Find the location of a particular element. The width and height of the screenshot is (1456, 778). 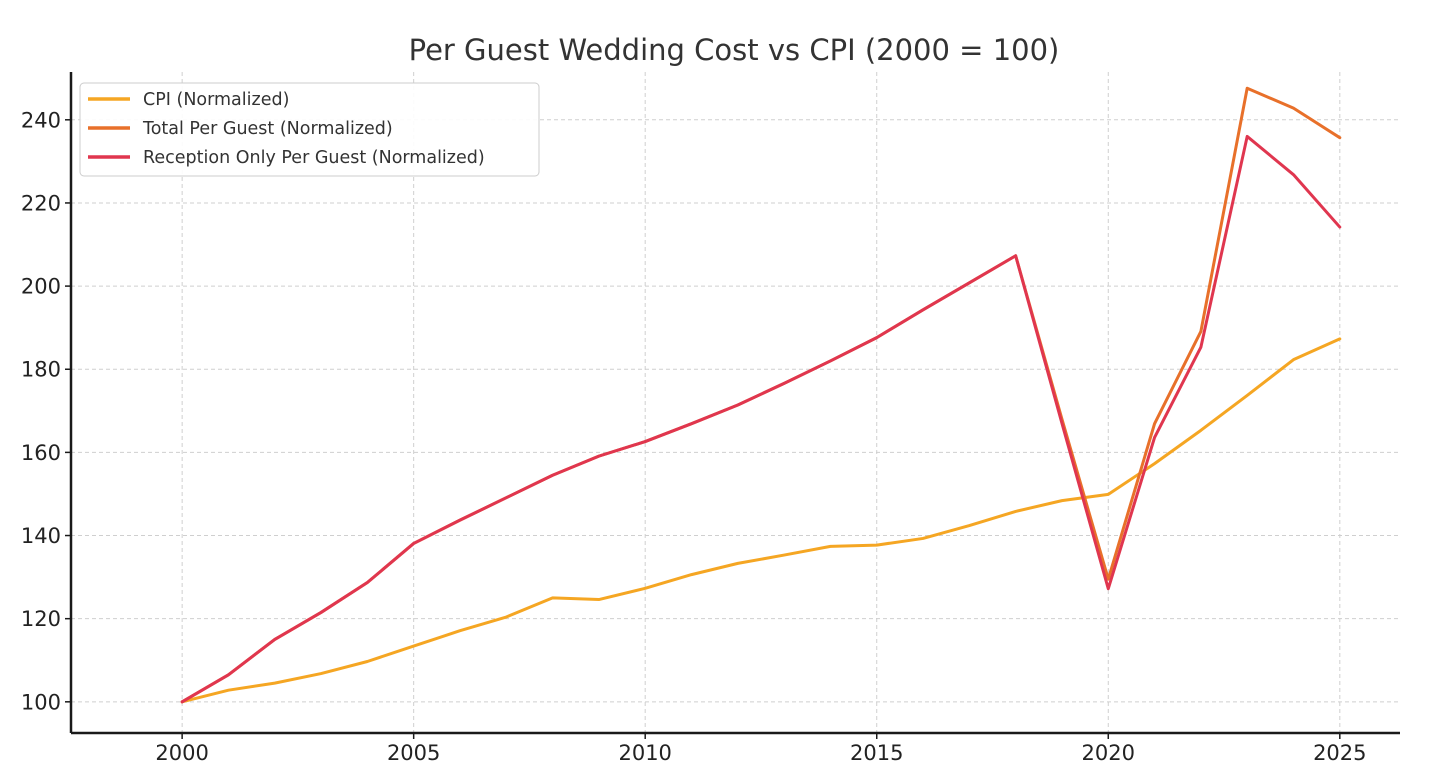

x-tick-label-2020: 2020 is located at coordinates (1108, 753).